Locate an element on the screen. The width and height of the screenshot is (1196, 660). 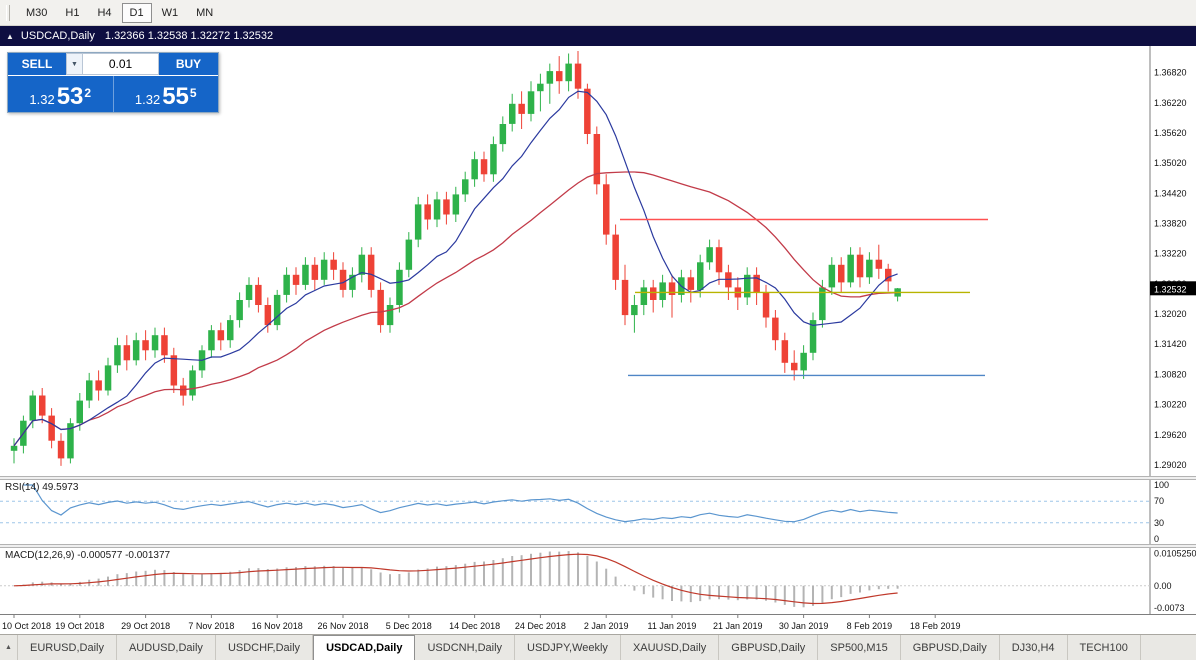
chart-title-ohlc: 1.32366 1.32538 1.32272 1.32532 is located at coordinates (189, 36).